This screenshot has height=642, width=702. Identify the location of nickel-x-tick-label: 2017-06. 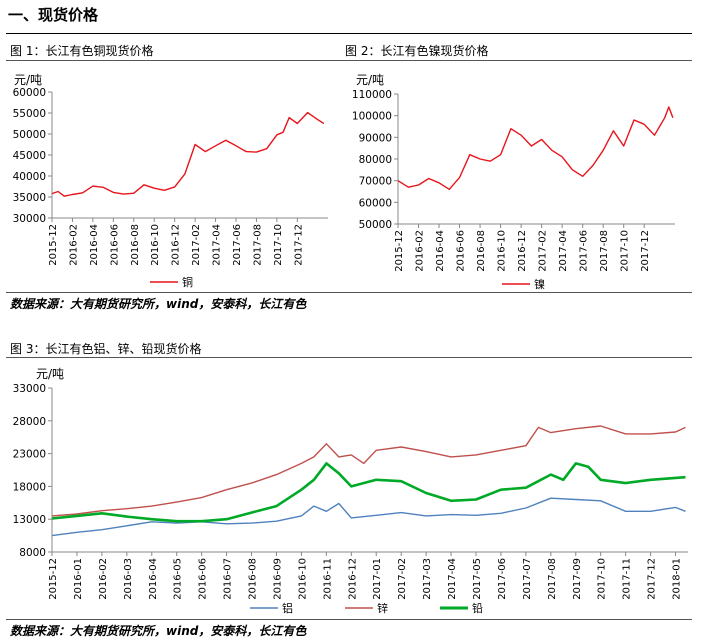
(584, 251).